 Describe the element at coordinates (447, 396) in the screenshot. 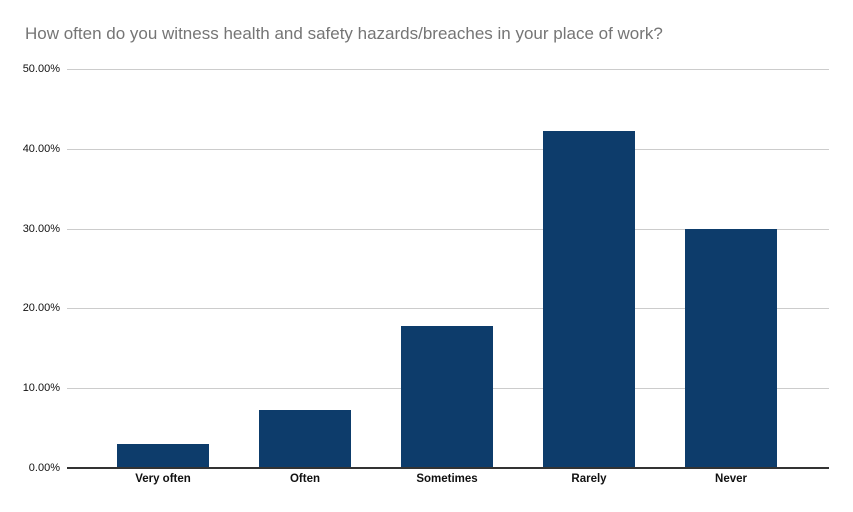

I see `bar-sometimes` at that location.